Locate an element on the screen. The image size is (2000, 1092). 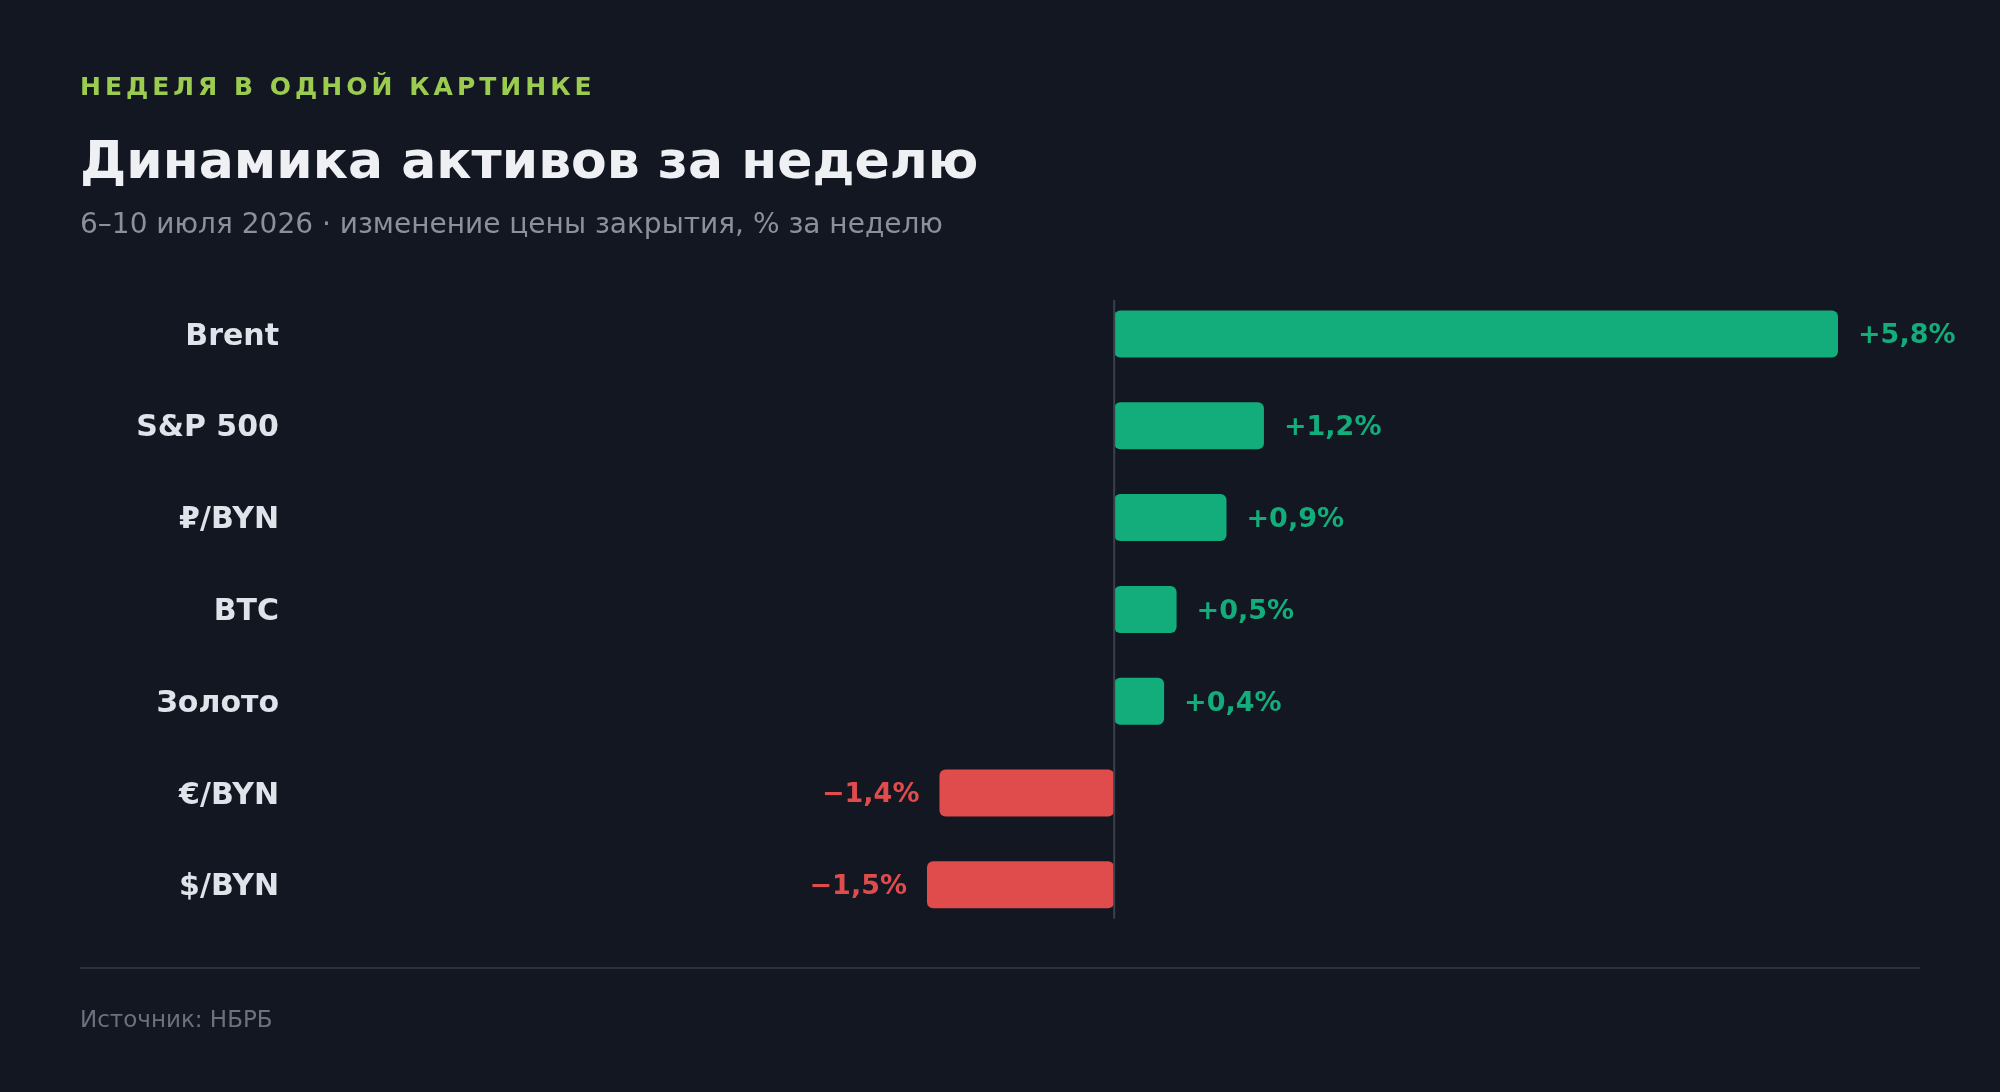
data-label: +0,9% is located at coordinates (1295, 518).